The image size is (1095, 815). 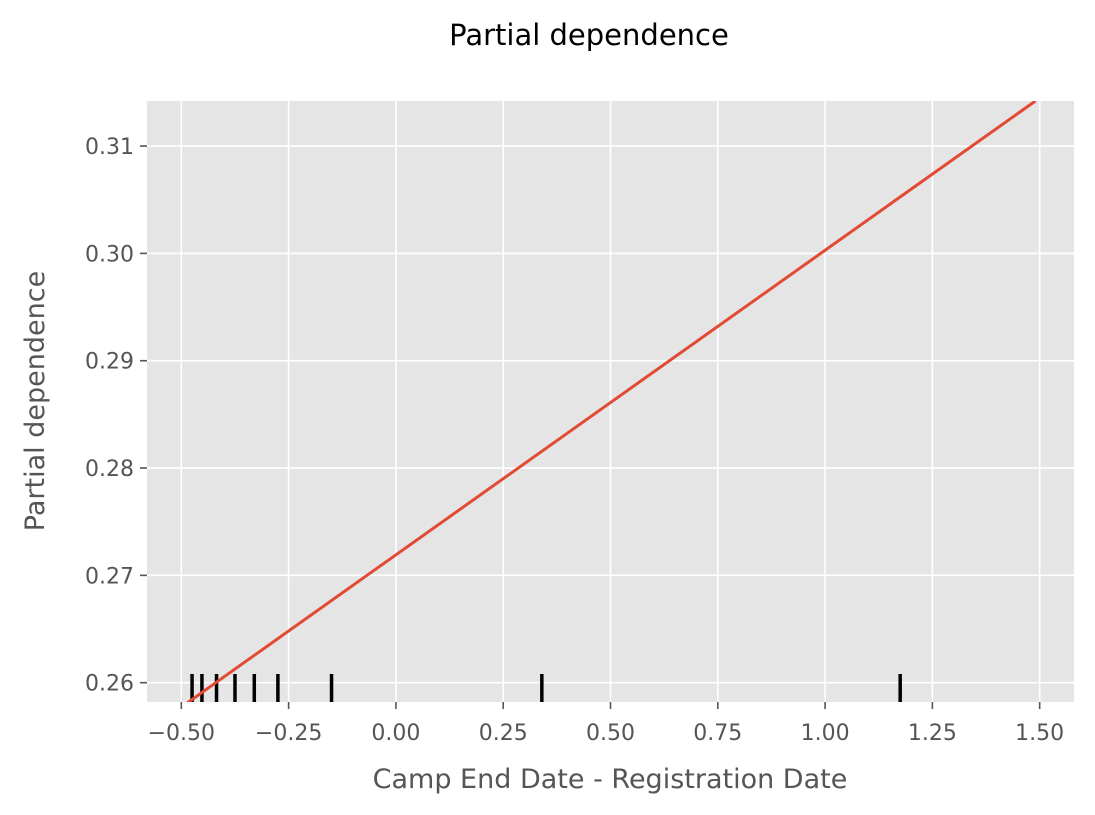 What do you see at coordinates (109, 147) in the screenshot?
I see `y-tick-label: 0.31` at bounding box center [109, 147].